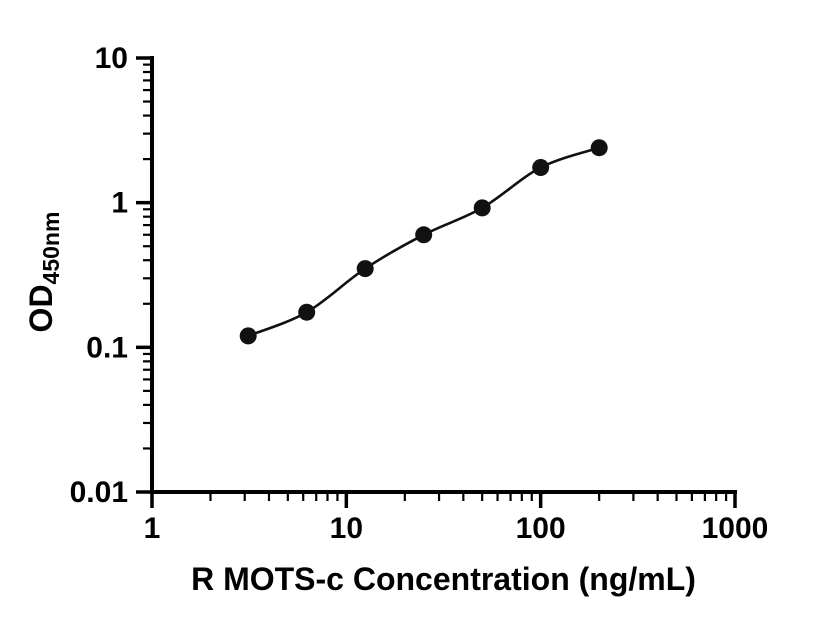 Image resolution: width=816 pixels, height=640 pixels. I want to click on x-tick-label: 10, so click(346, 528).